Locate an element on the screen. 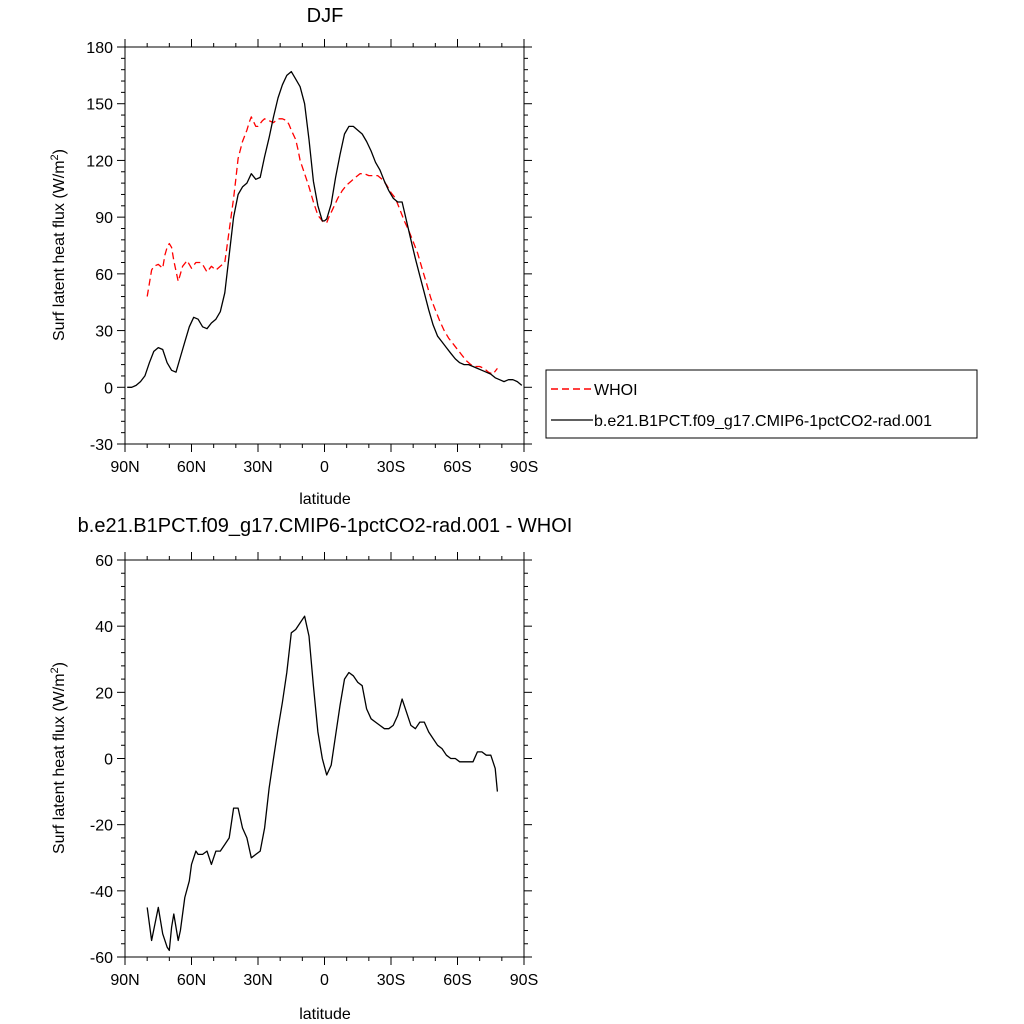 The width and height of the screenshot is (1024, 1024). y-tick-label: -60 is located at coordinates (101, 958).